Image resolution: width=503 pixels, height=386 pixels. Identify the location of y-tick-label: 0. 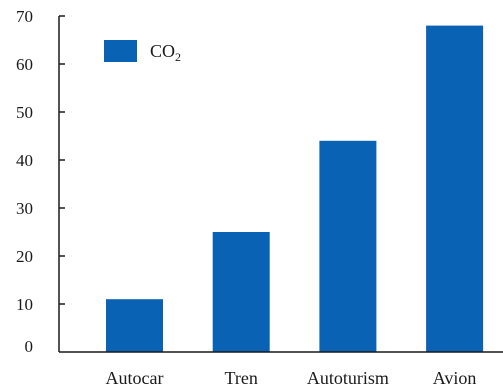
(29, 346).